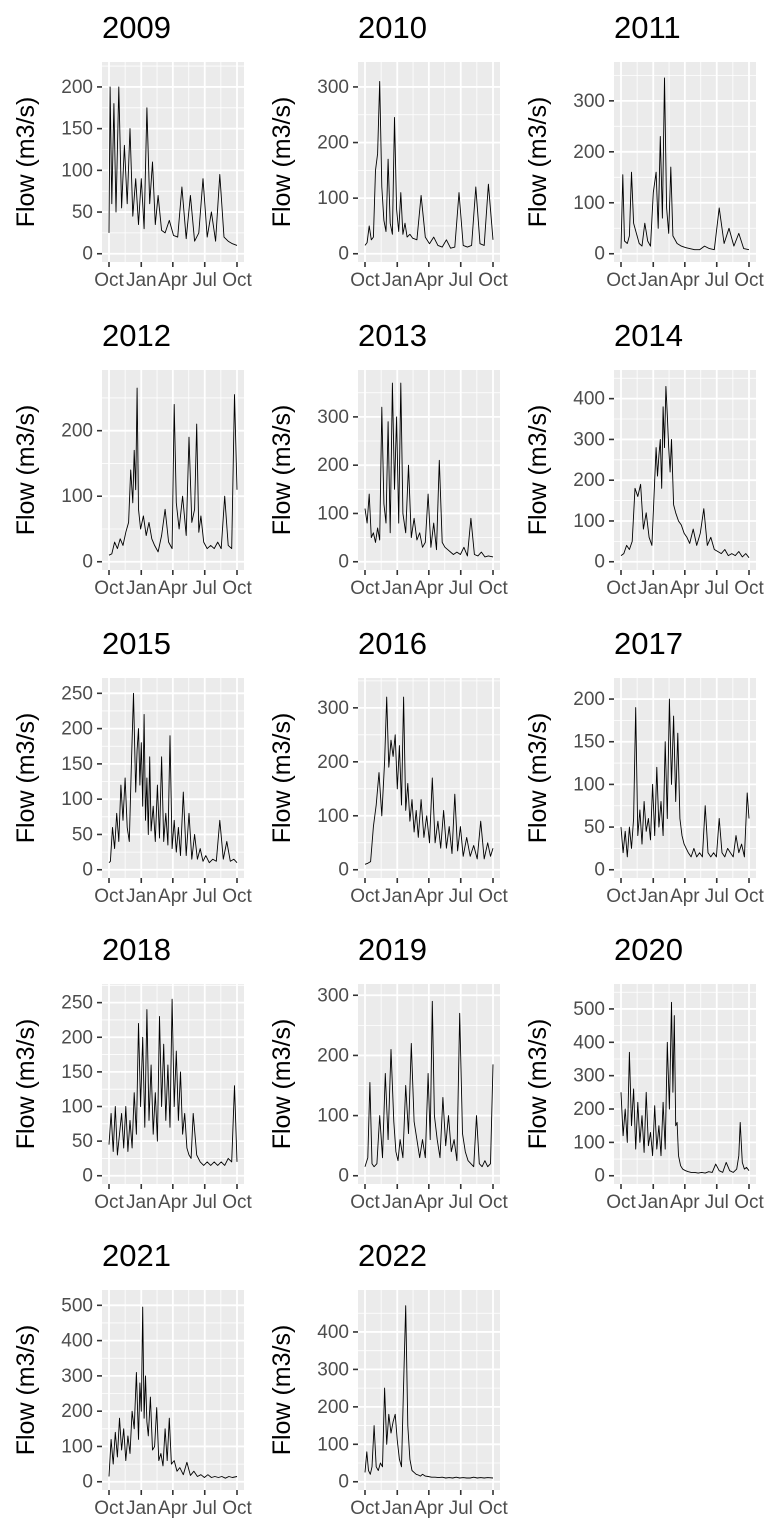 The height and width of the screenshot is (1536, 768). What do you see at coordinates (392, 335) in the screenshot?
I see `panel-title: 2013` at bounding box center [392, 335].